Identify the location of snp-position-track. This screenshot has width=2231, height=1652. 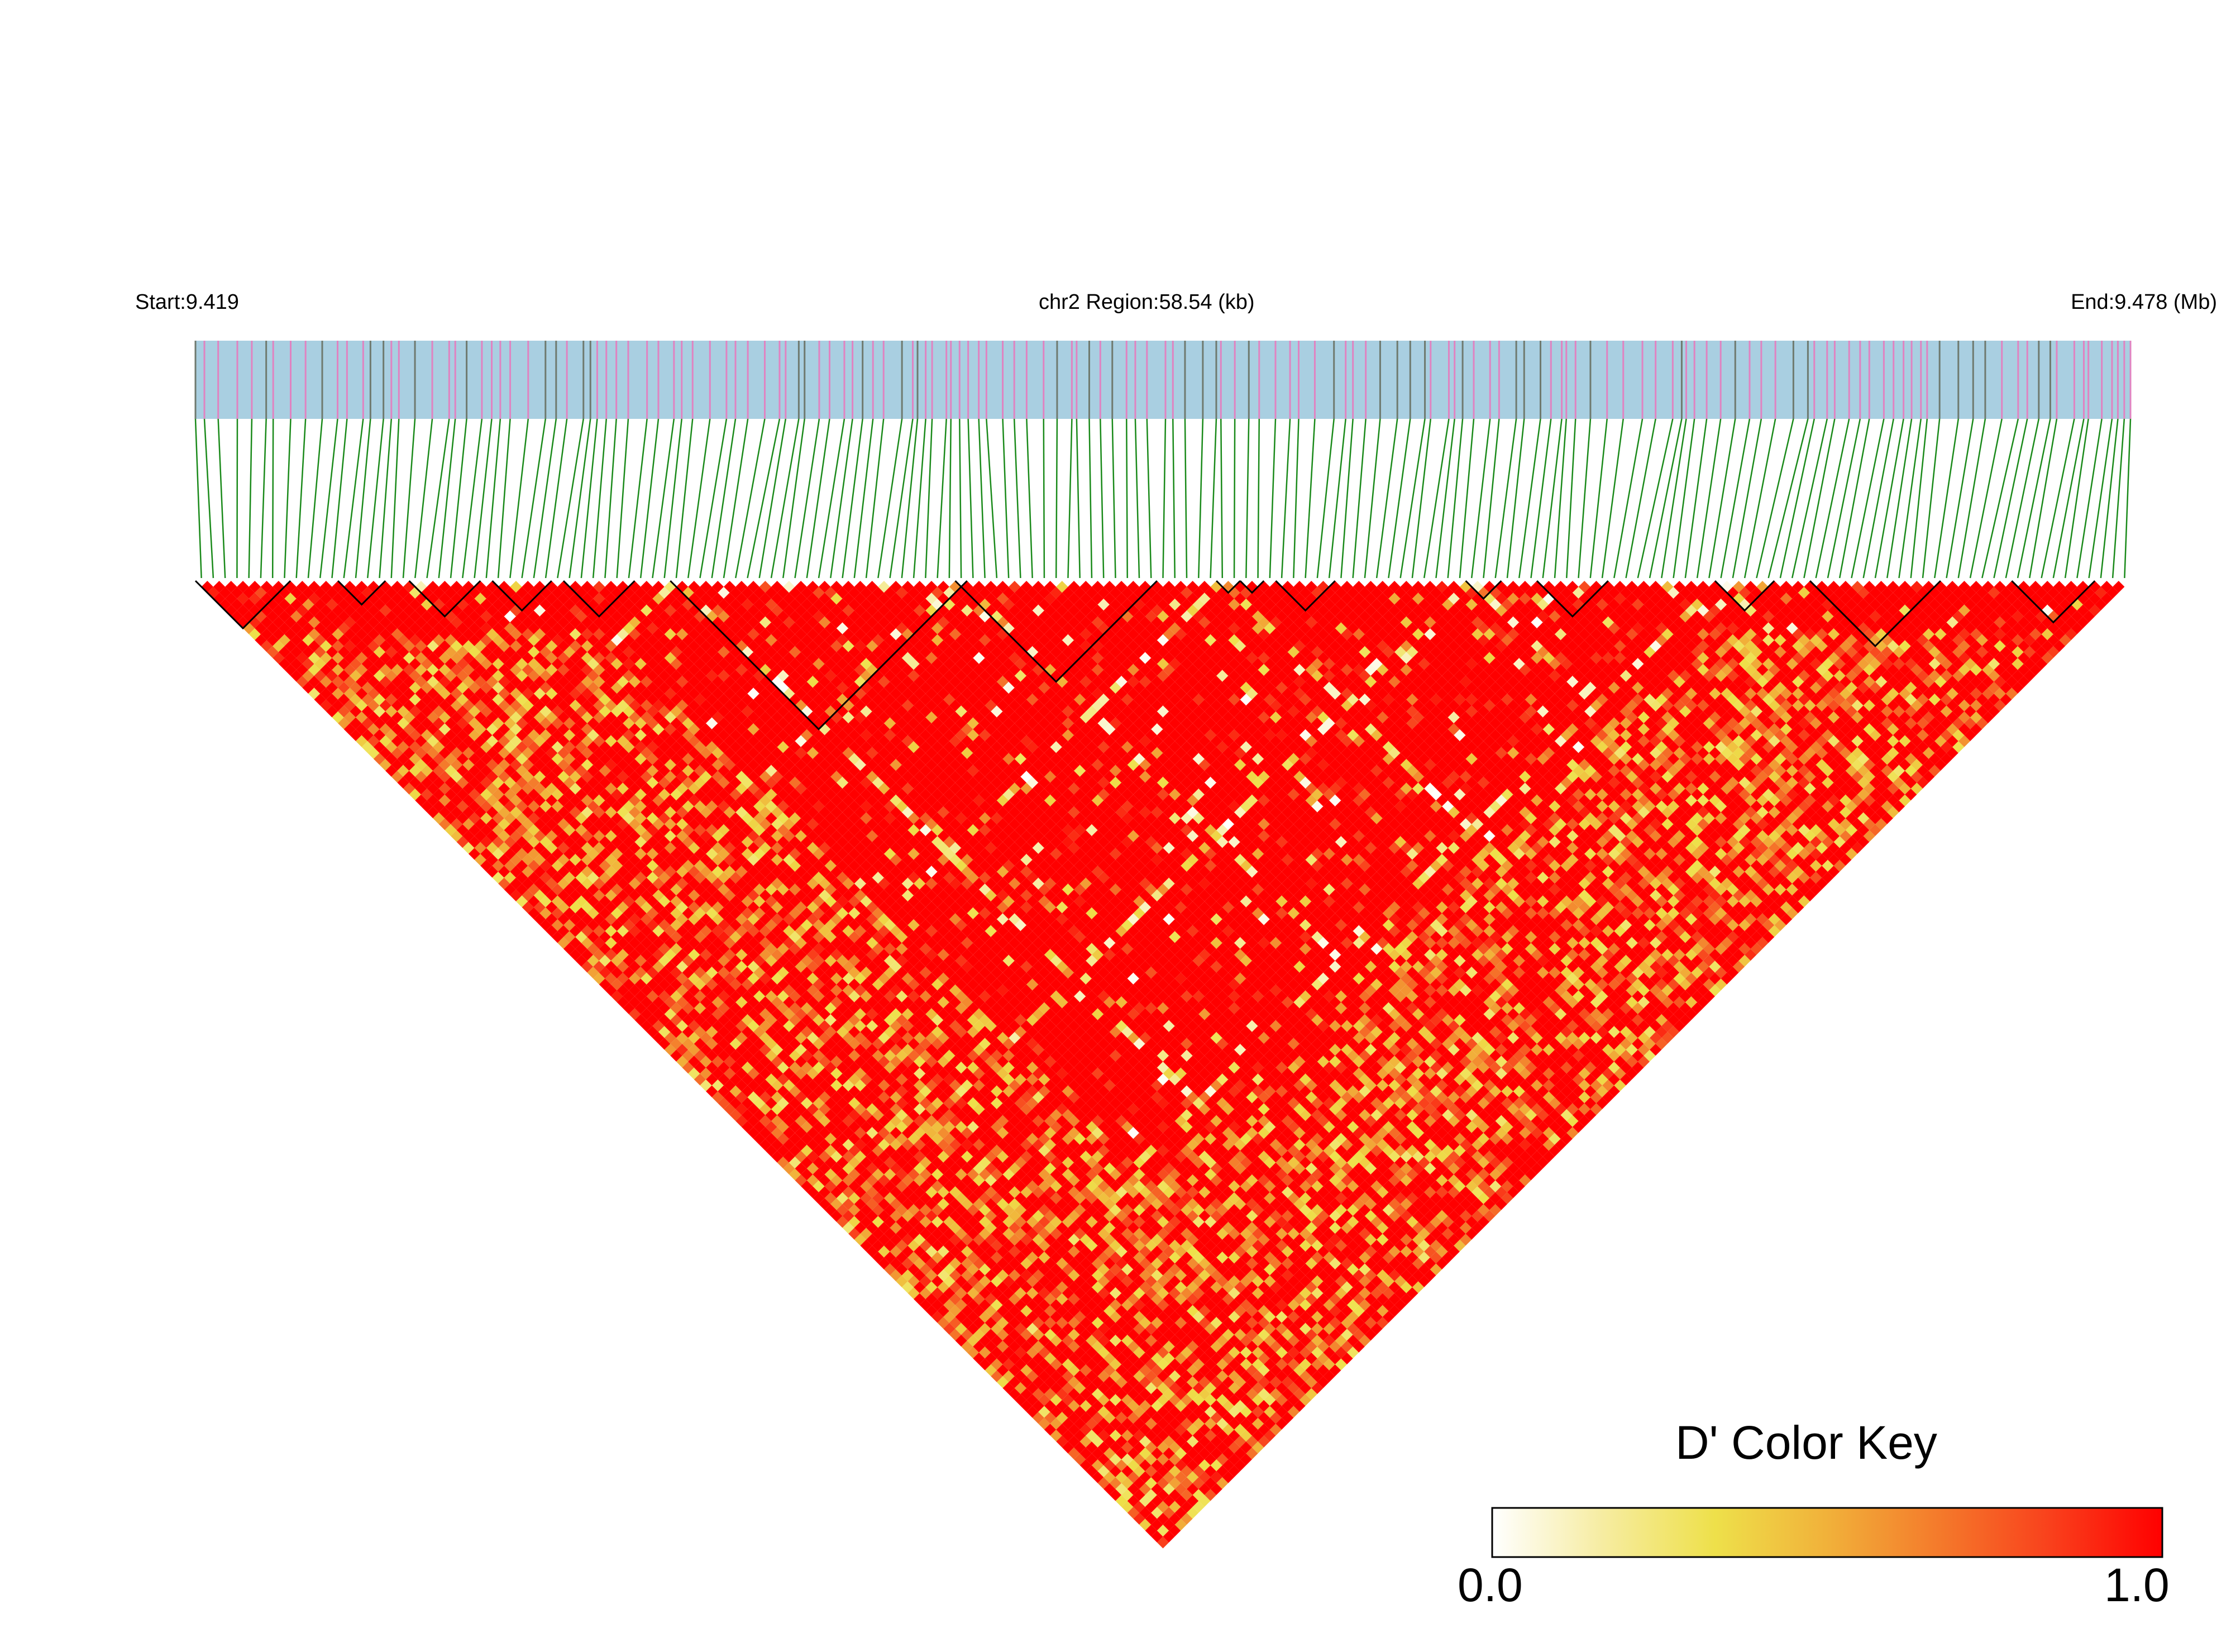
(1162, 380).